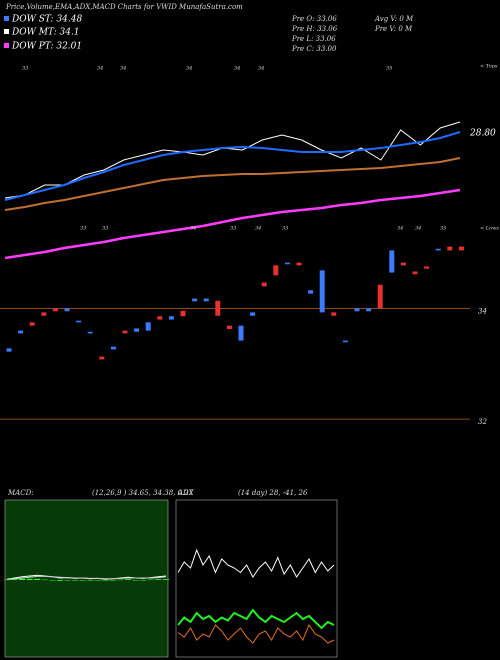 The height and width of the screenshot is (660, 500). Describe the element at coordinates (489, 67) in the screenshot. I see `tops-label: < Tops` at that location.